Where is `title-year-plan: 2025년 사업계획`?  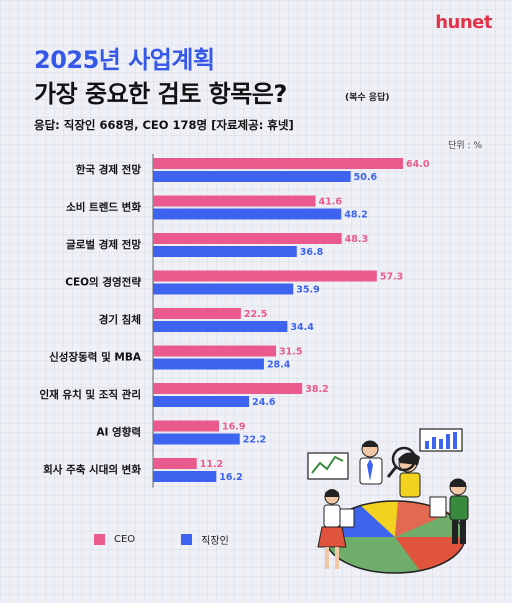
title-year-plan: 2025년 사업계획 is located at coordinates (124, 60).